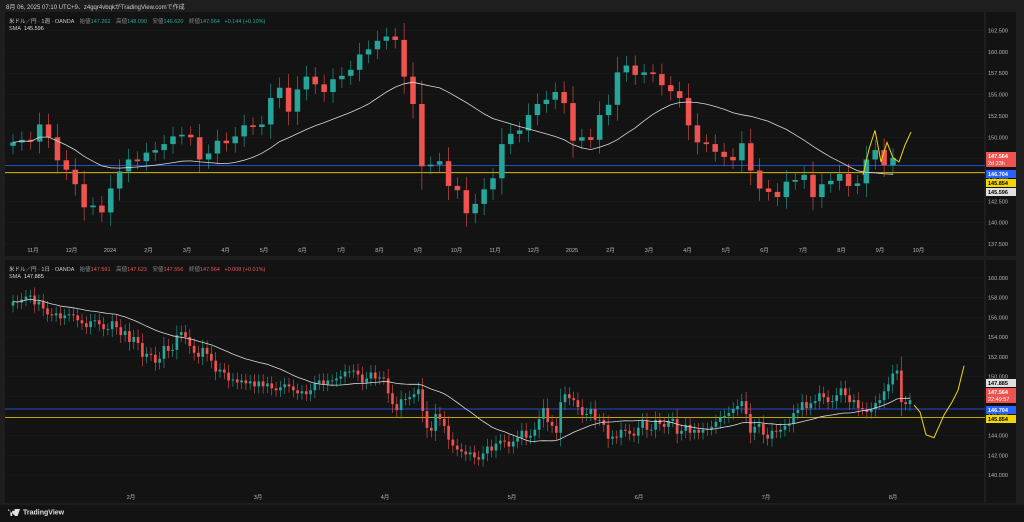 The image size is (1024, 522). What do you see at coordinates (803, 250) in the screenshot?
I see `time-tick: 7月` at bounding box center [803, 250].